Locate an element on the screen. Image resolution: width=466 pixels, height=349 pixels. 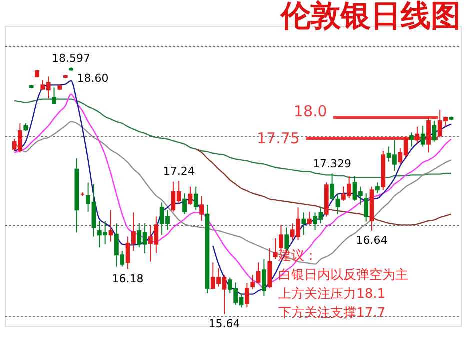
ref-line-label: 18.0 is located at coordinates (311, 111).